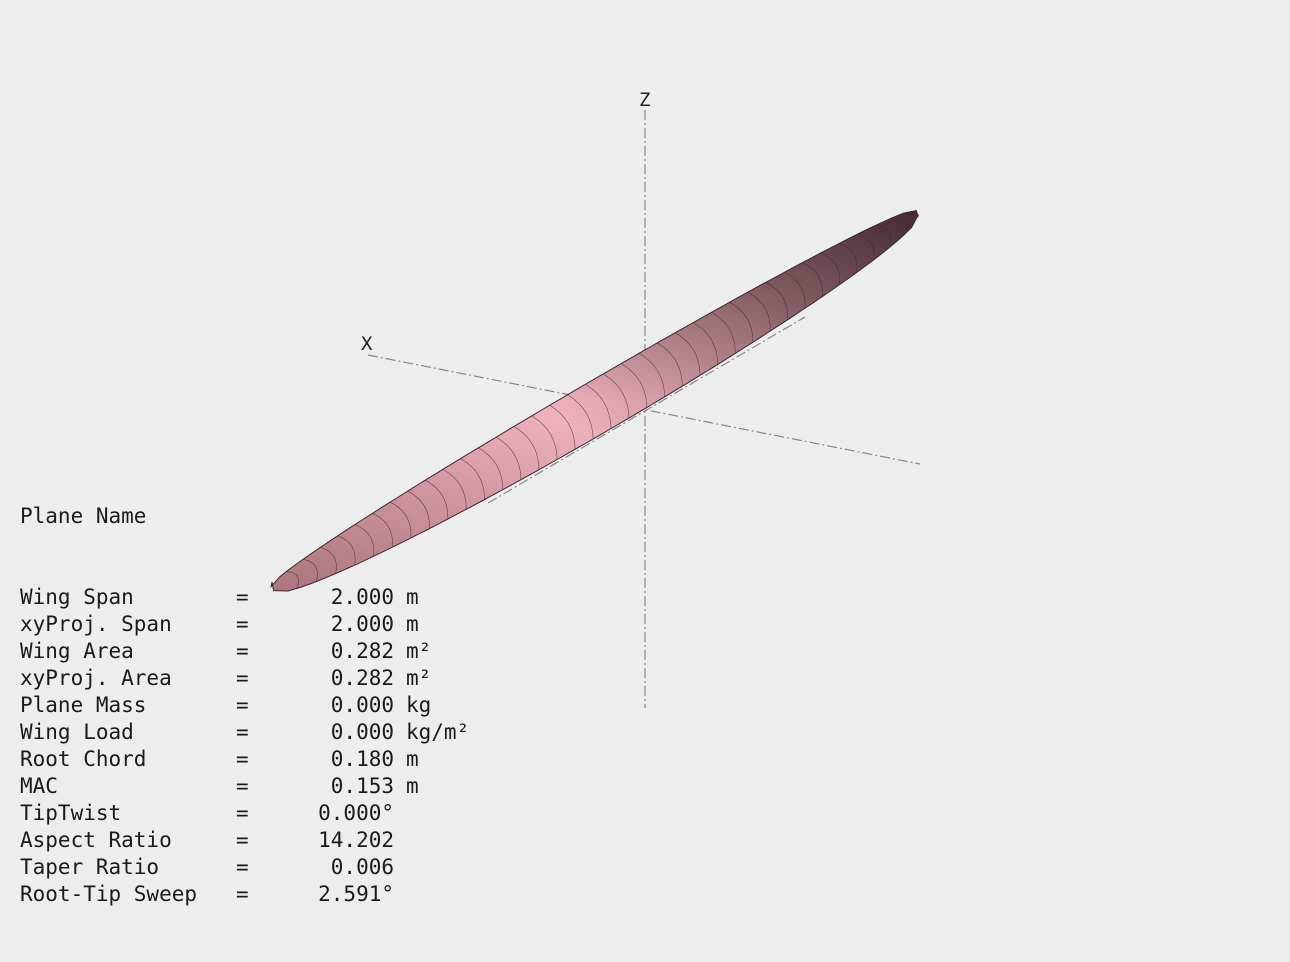  Describe the element at coordinates (219, 624) in the screenshot. I see `info-row: xyProj. Span = 2.000 m` at that location.